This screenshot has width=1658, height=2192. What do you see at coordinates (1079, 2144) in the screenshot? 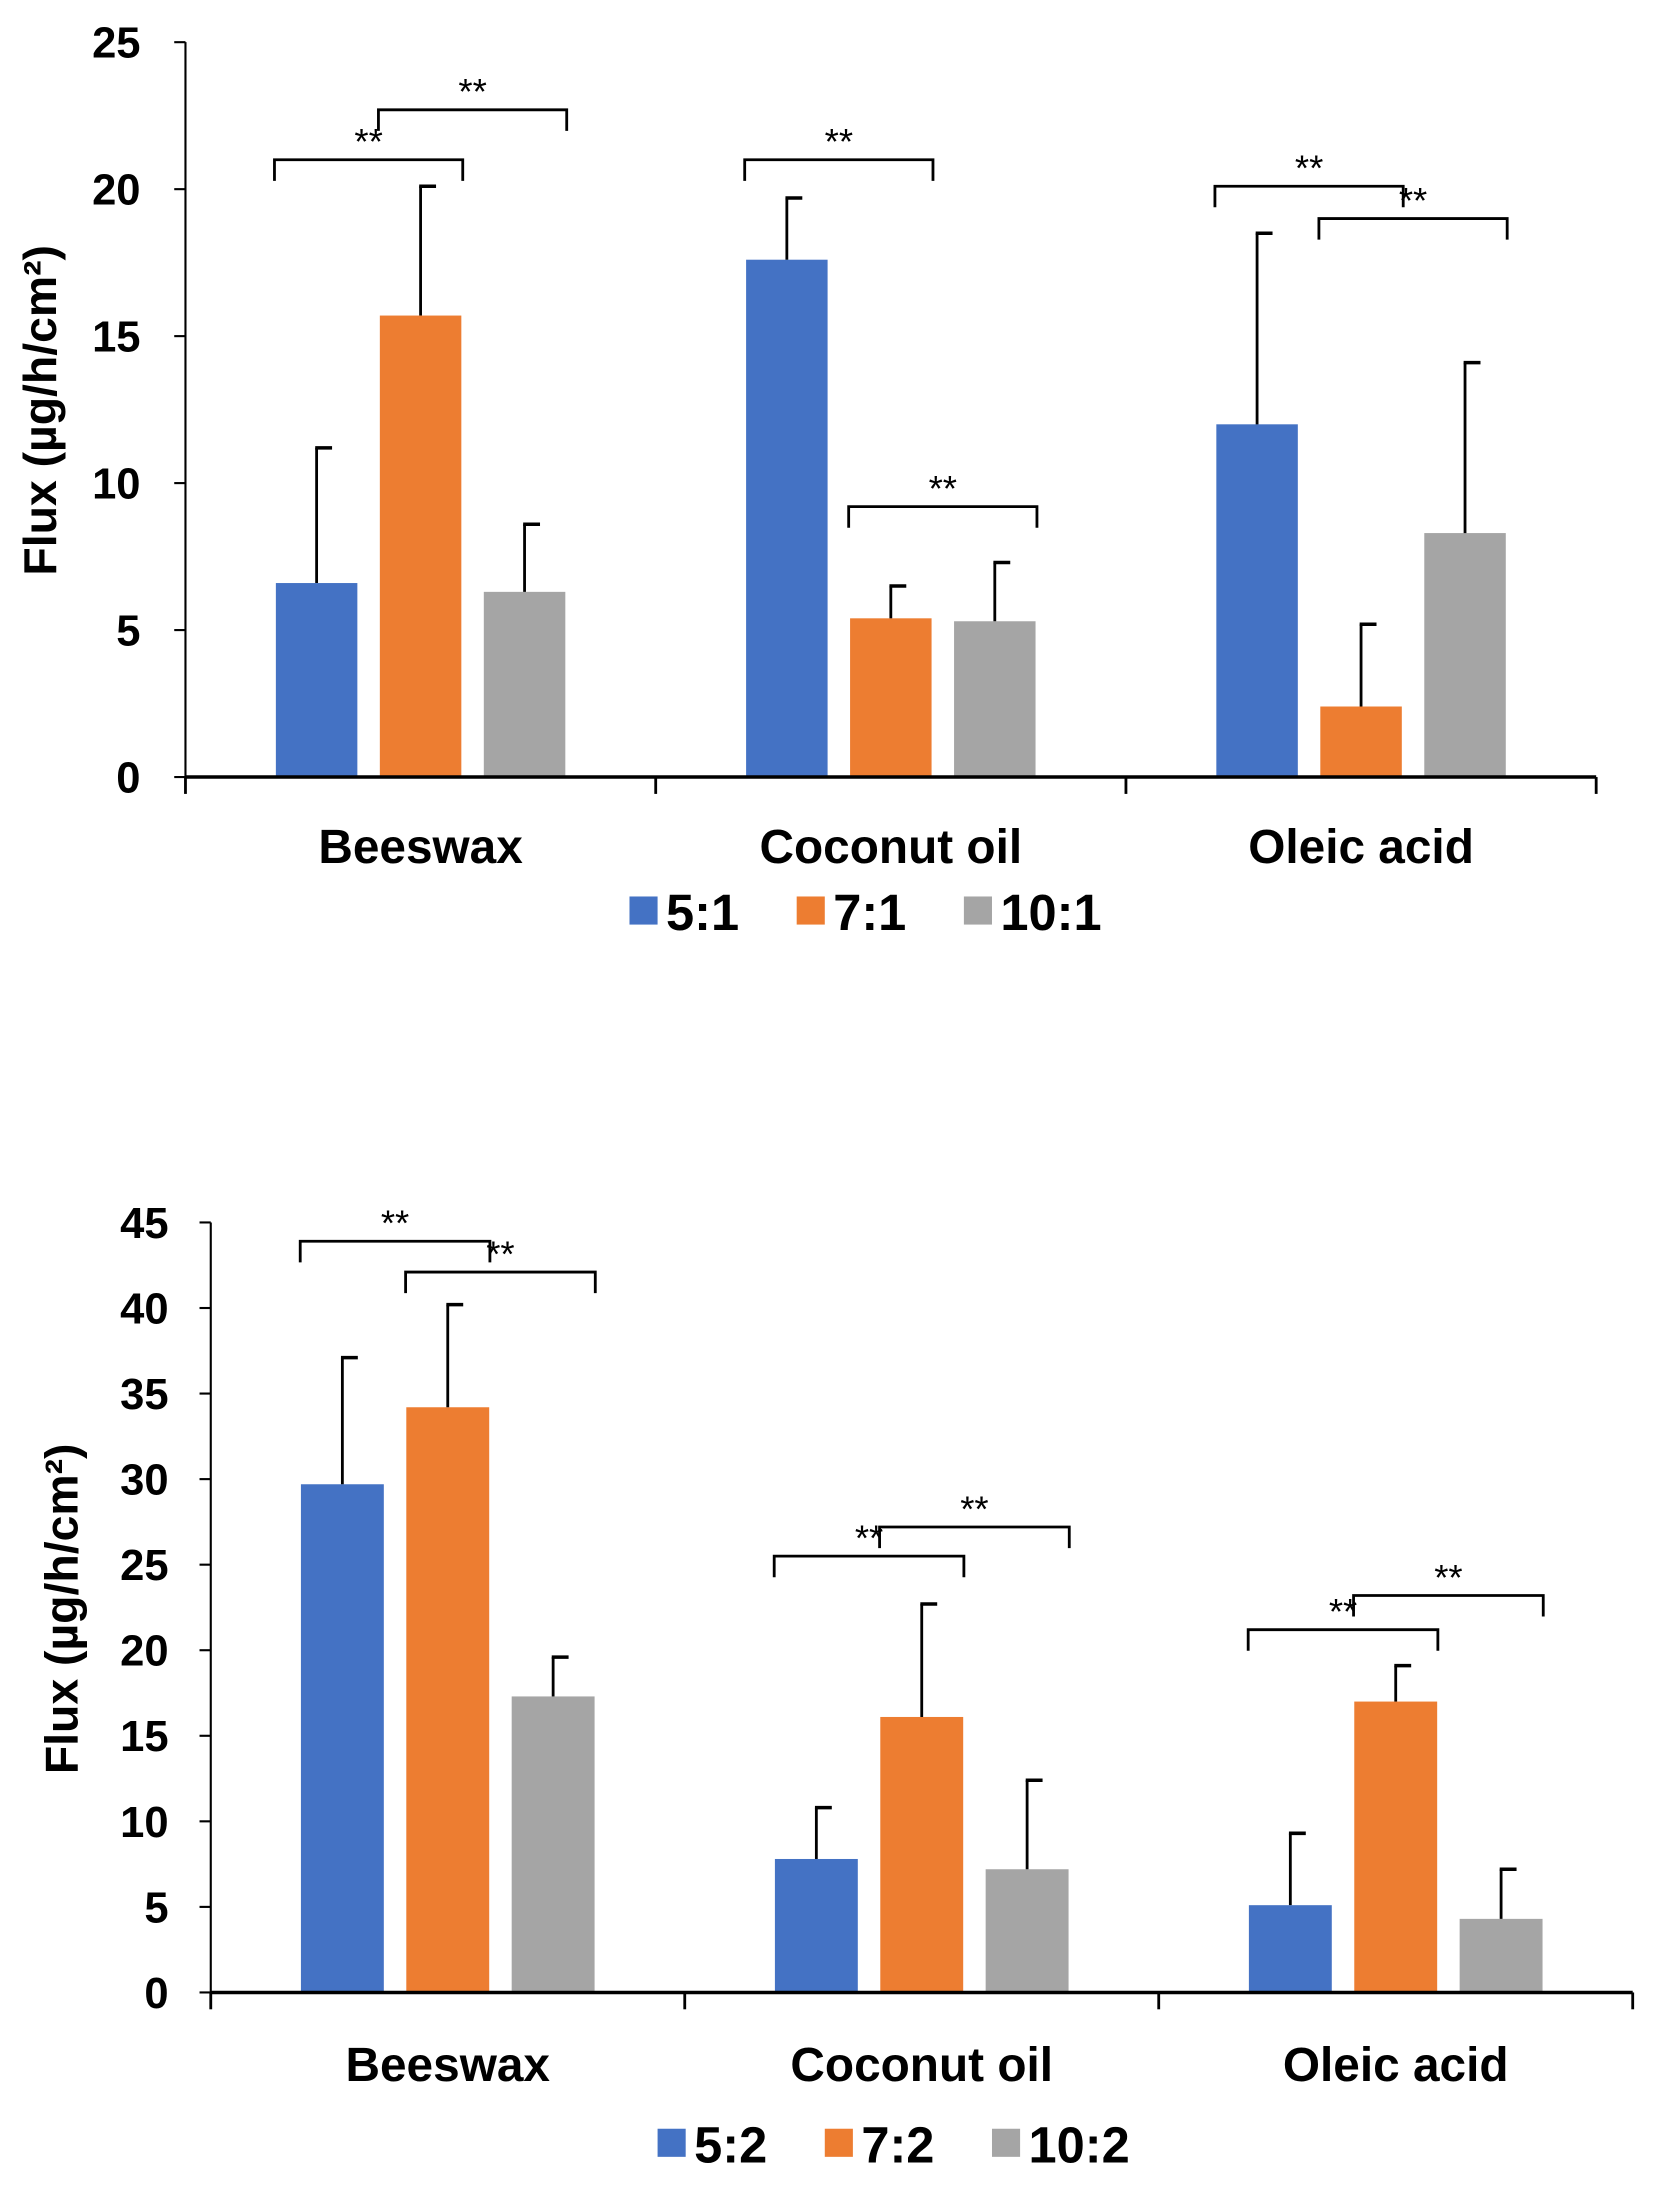
I see `legend-label: 10:2` at bounding box center [1079, 2144].